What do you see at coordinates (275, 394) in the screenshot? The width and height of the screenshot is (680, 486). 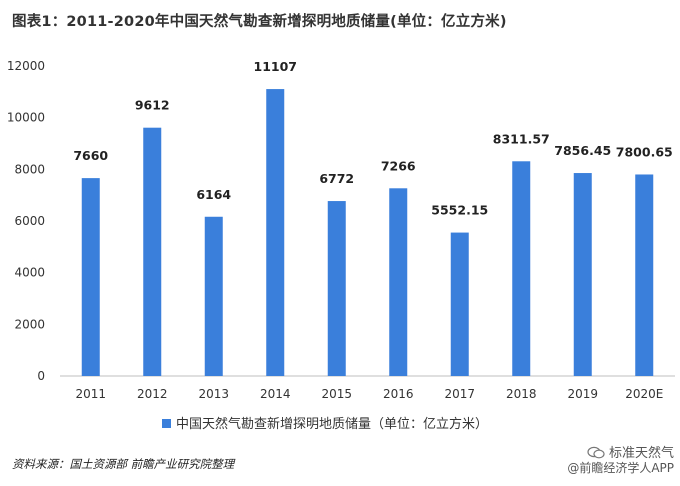 I see `x-tick-label: 2014` at bounding box center [275, 394].